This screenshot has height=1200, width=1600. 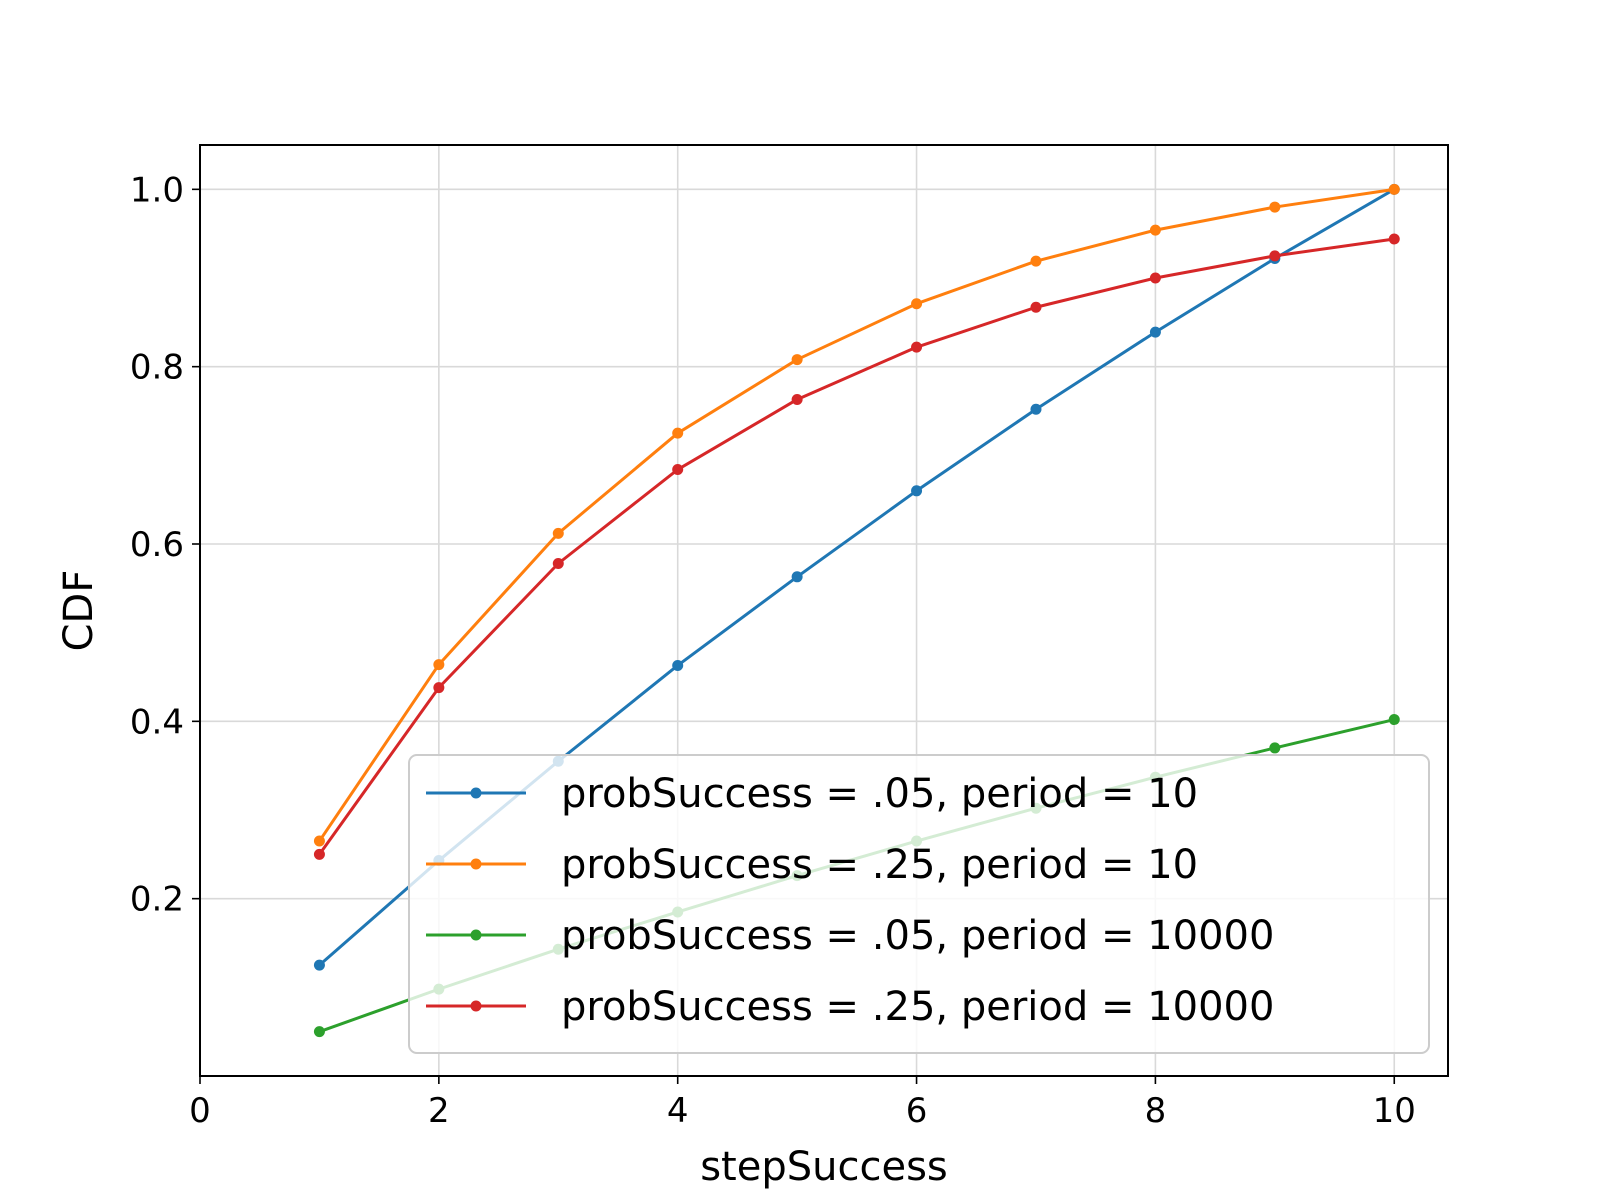 I want to click on y-tick-label: 0.2, so click(x=157, y=900).